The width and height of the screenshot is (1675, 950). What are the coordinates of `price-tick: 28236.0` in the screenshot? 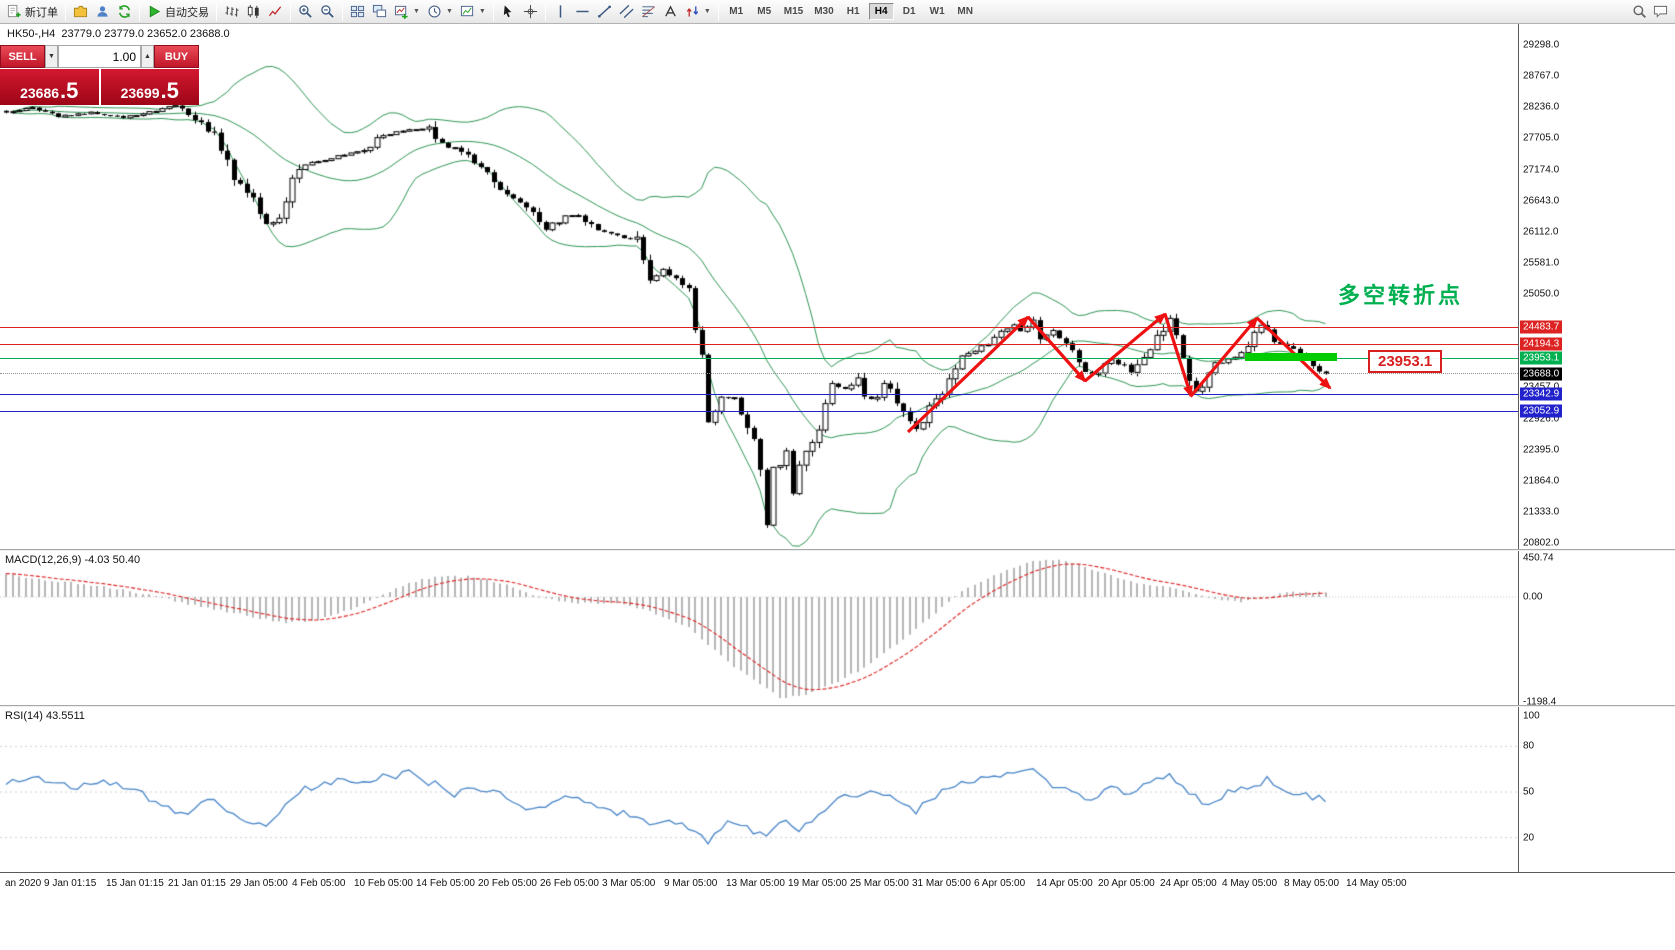 It's located at (1541, 107).